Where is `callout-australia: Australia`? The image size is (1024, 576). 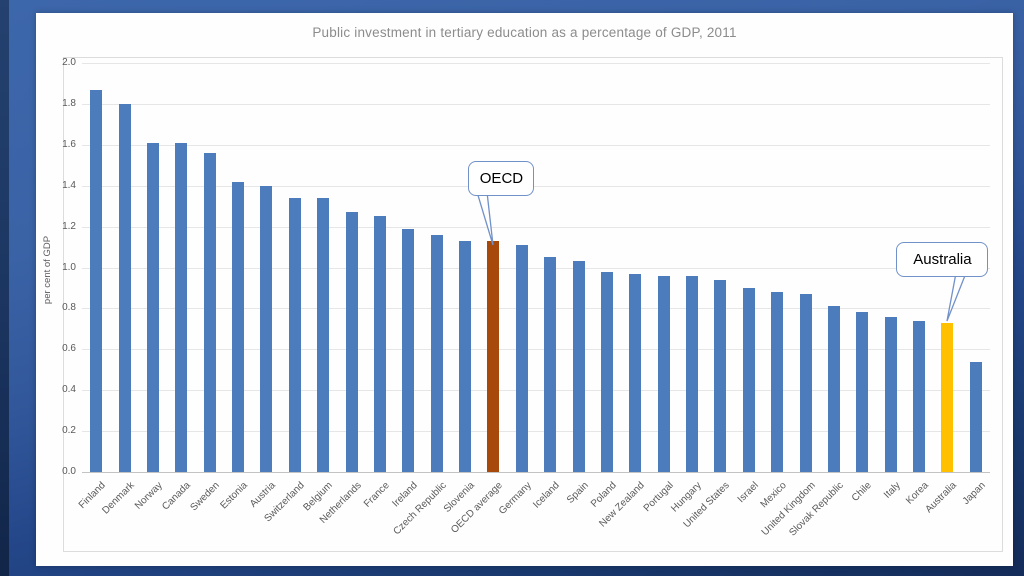
callout-australia: Australia is located at coordinates (942, 259).